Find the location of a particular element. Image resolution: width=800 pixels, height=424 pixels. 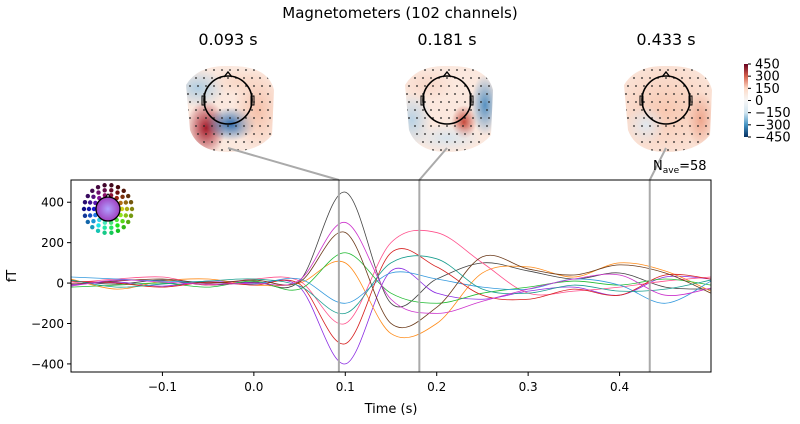

y-tick-label: 0 is located at coordinates (60, 284).